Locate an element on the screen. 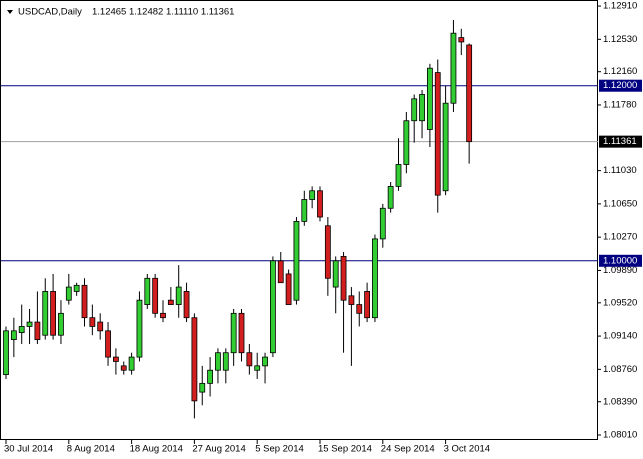 The image size is (643, 459). y-tick-label: 1.12910 is located at coordinates (620, 6).